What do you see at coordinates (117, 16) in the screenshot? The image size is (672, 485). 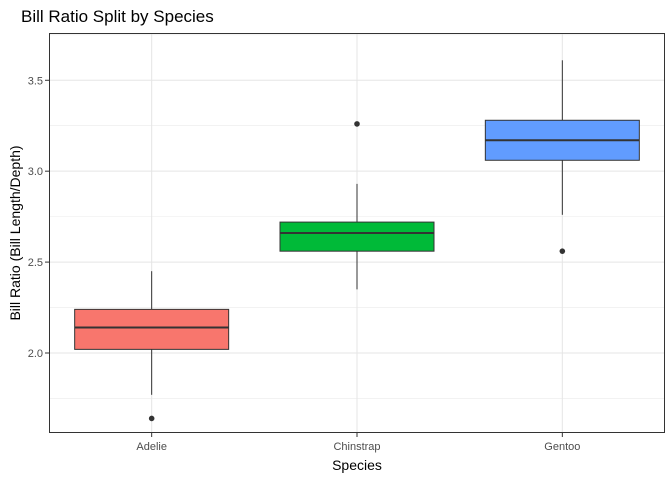 I see `chart-title: Bill Ratio Split by Species` at bounding box center [117, 16].